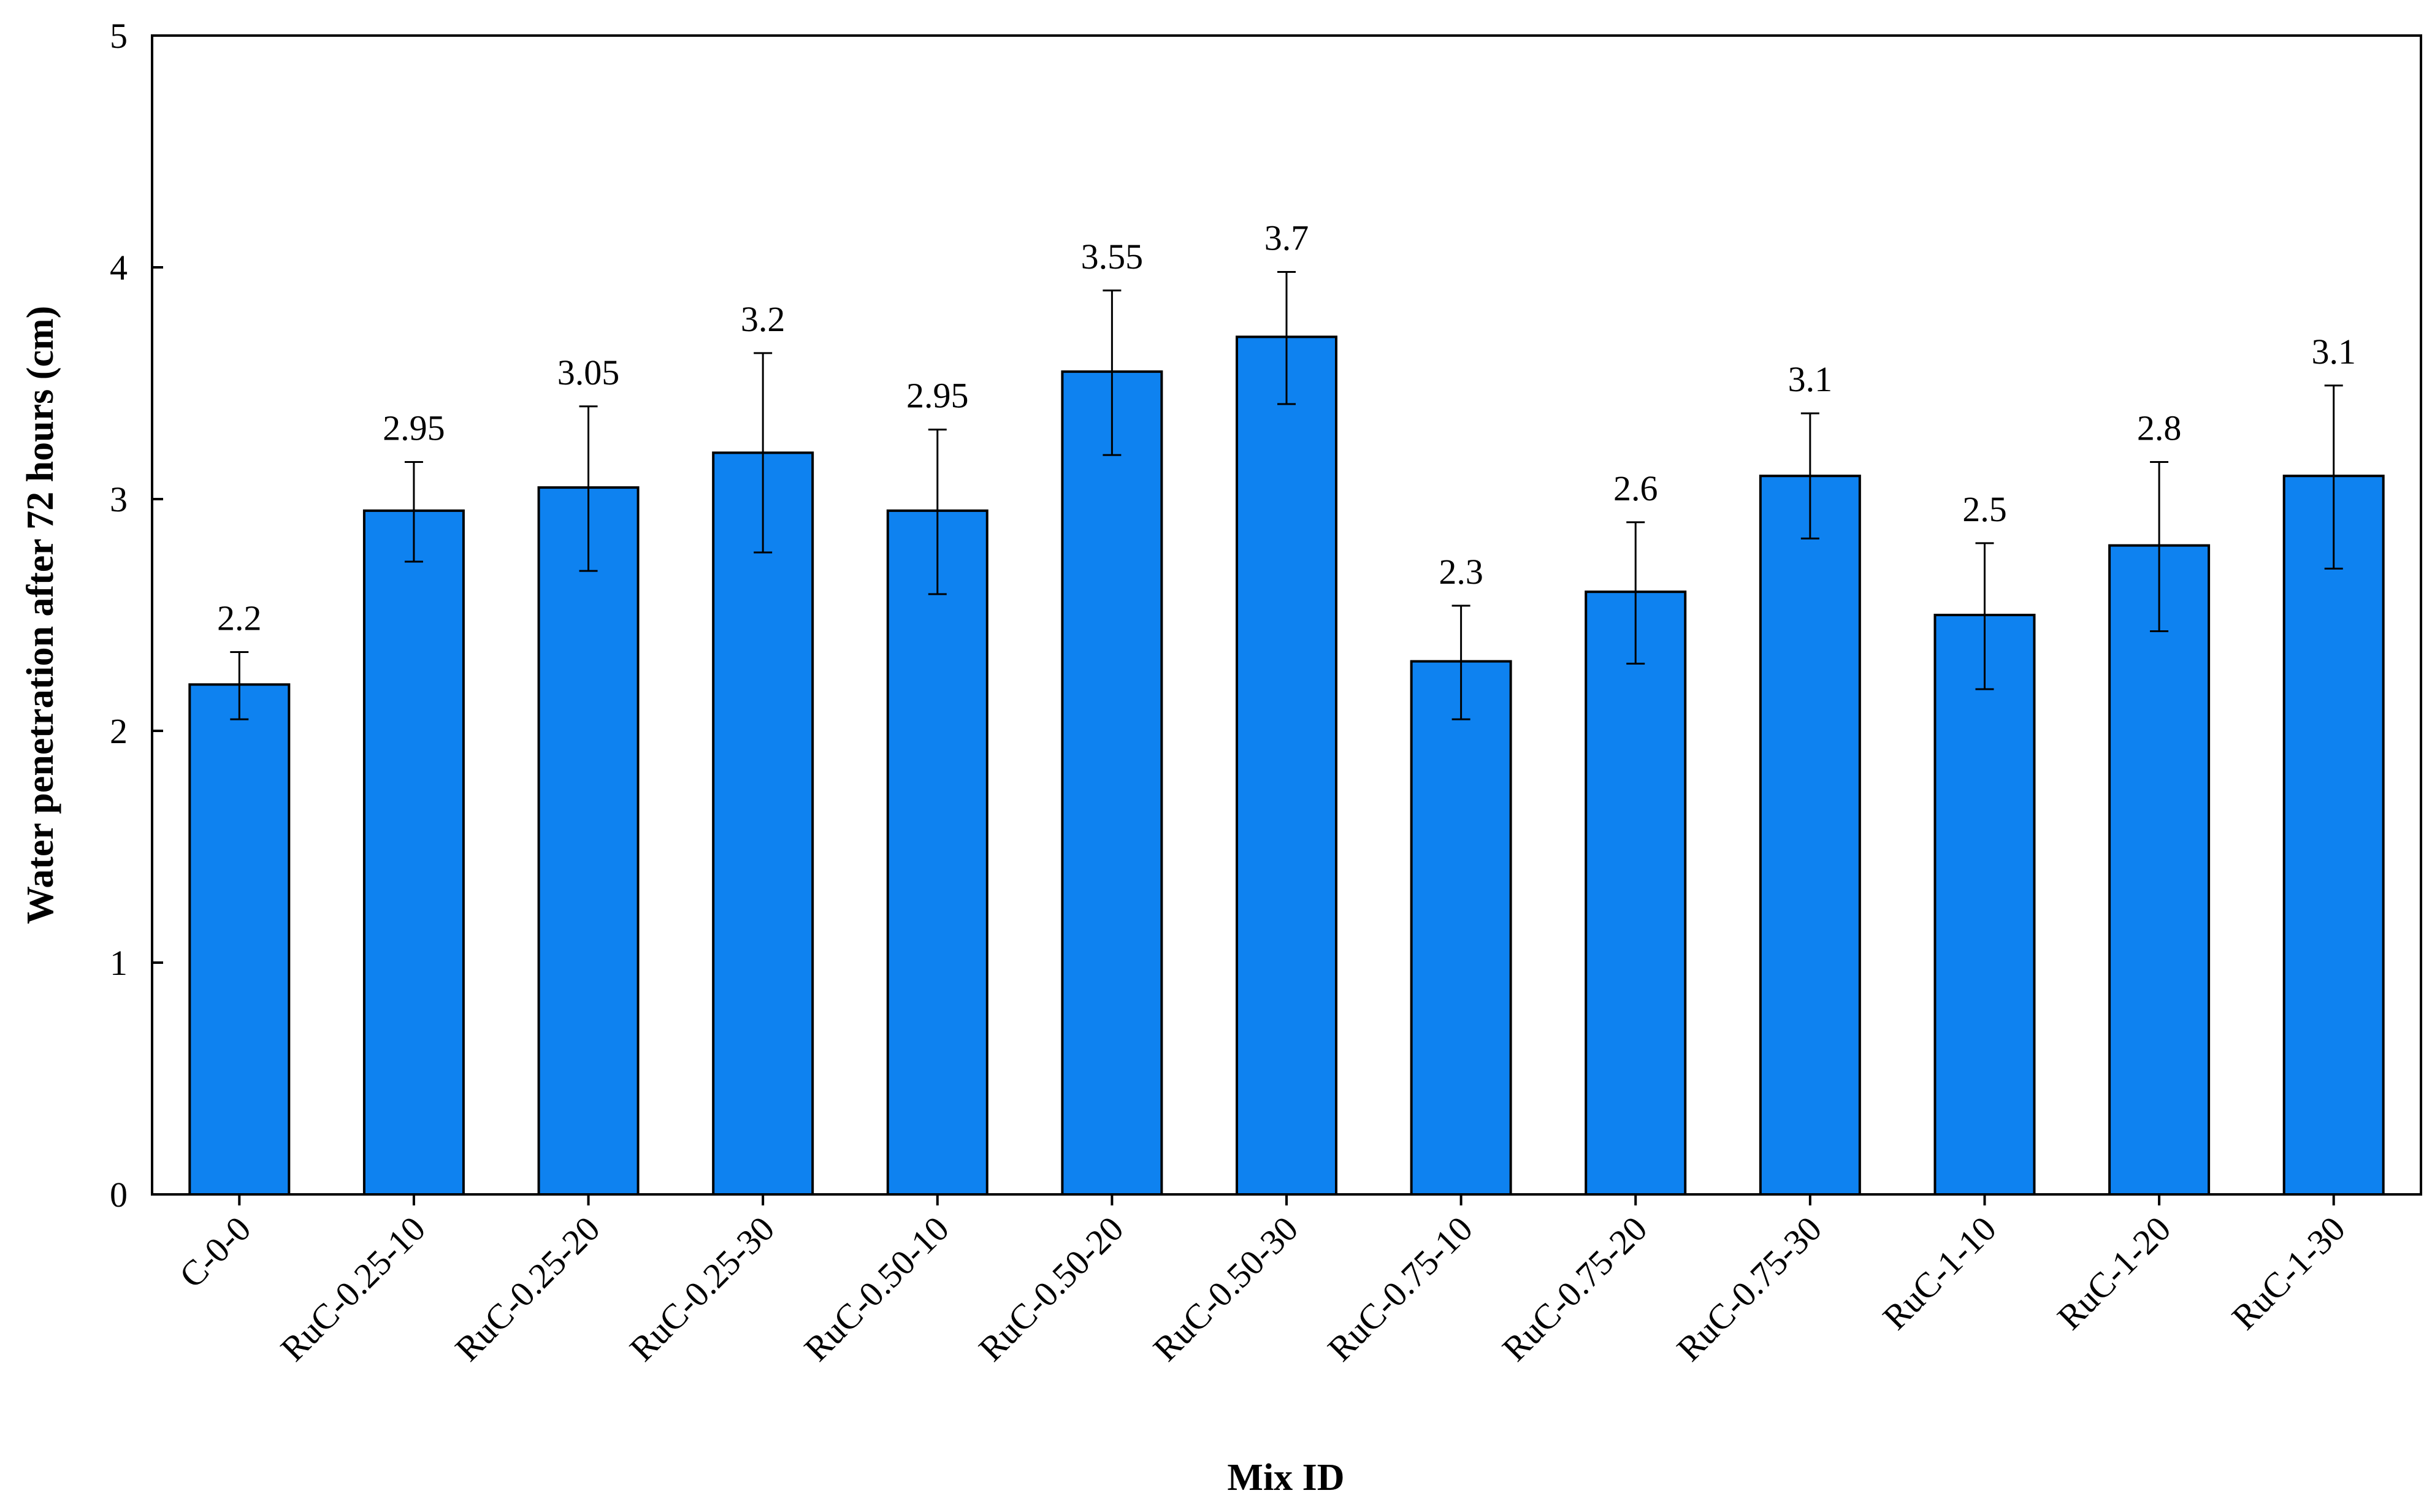  Describe the element at coordinates (2288, 1272) in the screenshot. I see `x-tick-label: RuC-1-30` at that location.